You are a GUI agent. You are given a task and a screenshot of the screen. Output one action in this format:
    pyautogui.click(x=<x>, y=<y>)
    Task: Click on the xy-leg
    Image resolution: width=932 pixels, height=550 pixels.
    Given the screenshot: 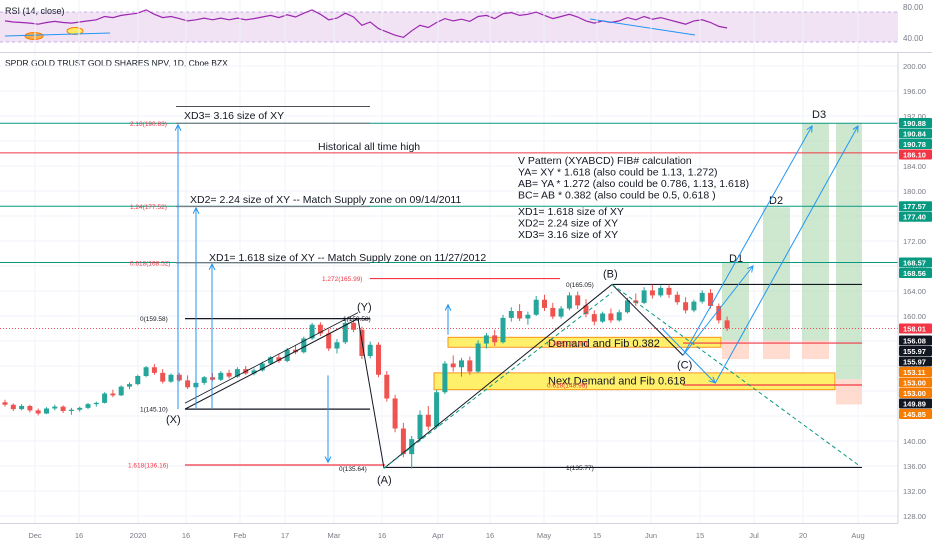 What is the action you would take?
    pyautogui.click(x=271, y=364)
    